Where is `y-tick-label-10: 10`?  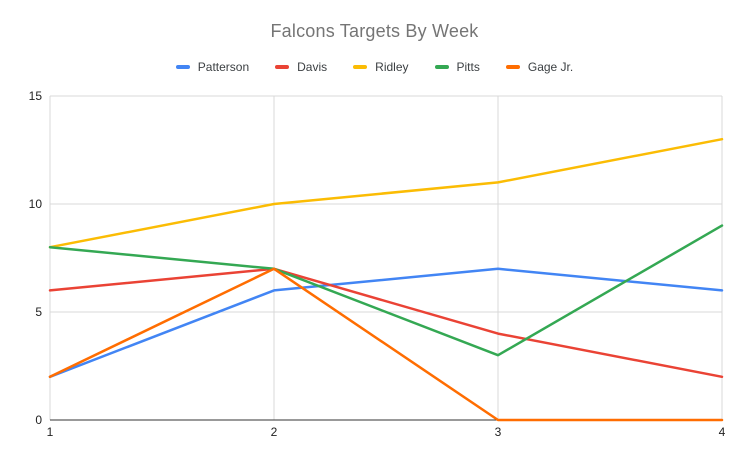
y-tick-label-10: 10 is located at coordinates (36, 204).